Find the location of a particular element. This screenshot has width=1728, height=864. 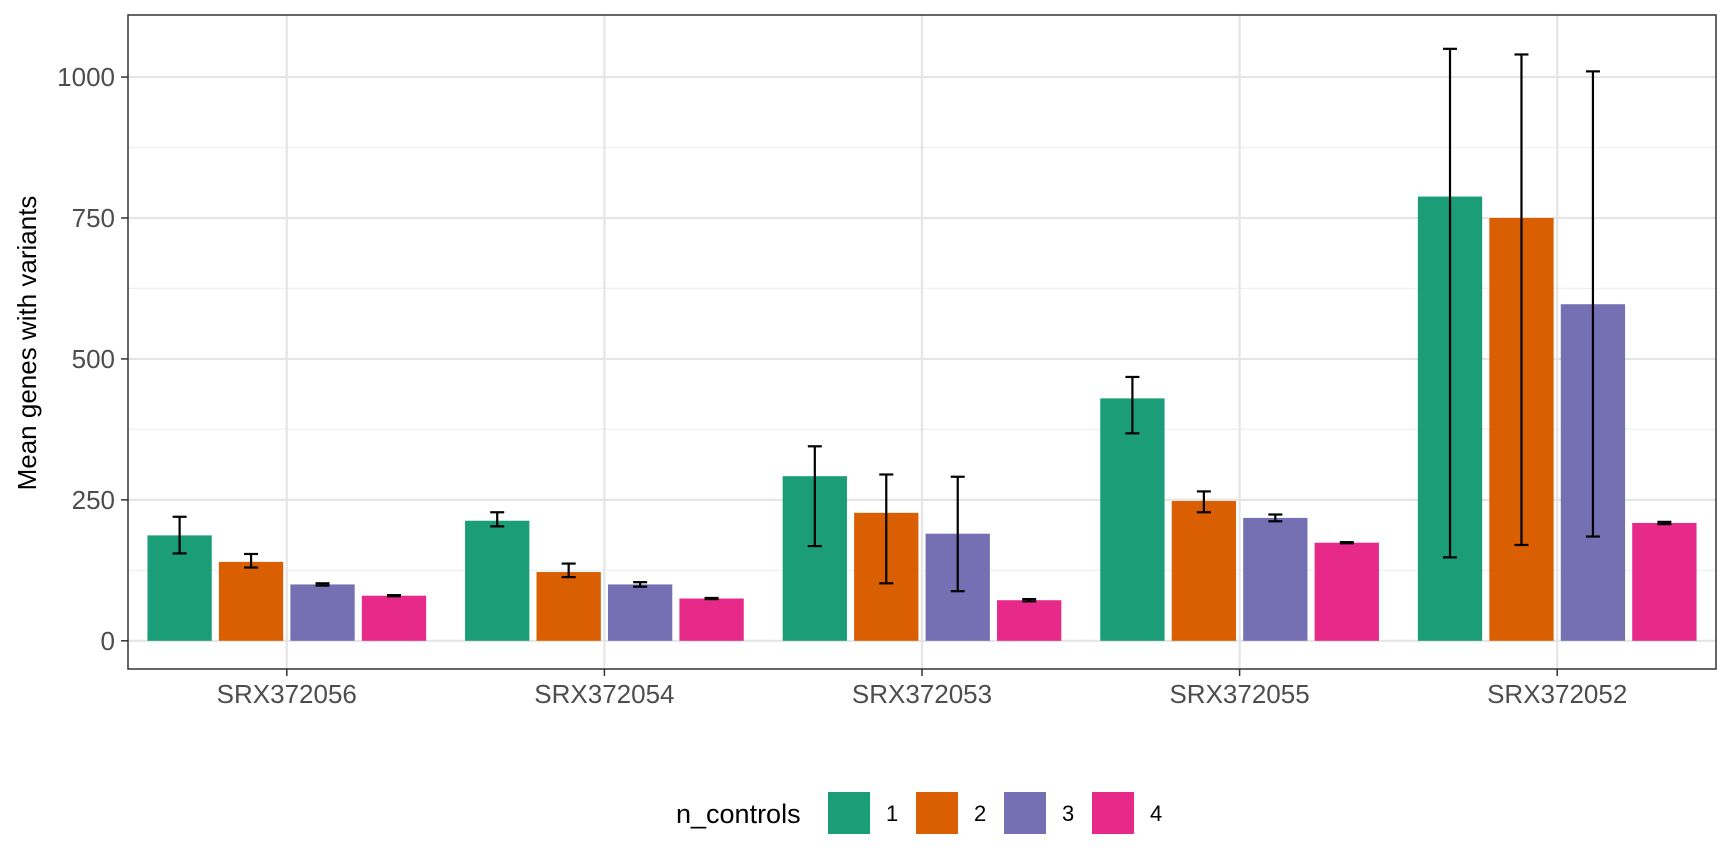

x-tick-label: SRX372054 is located at coordinates (604, 694).